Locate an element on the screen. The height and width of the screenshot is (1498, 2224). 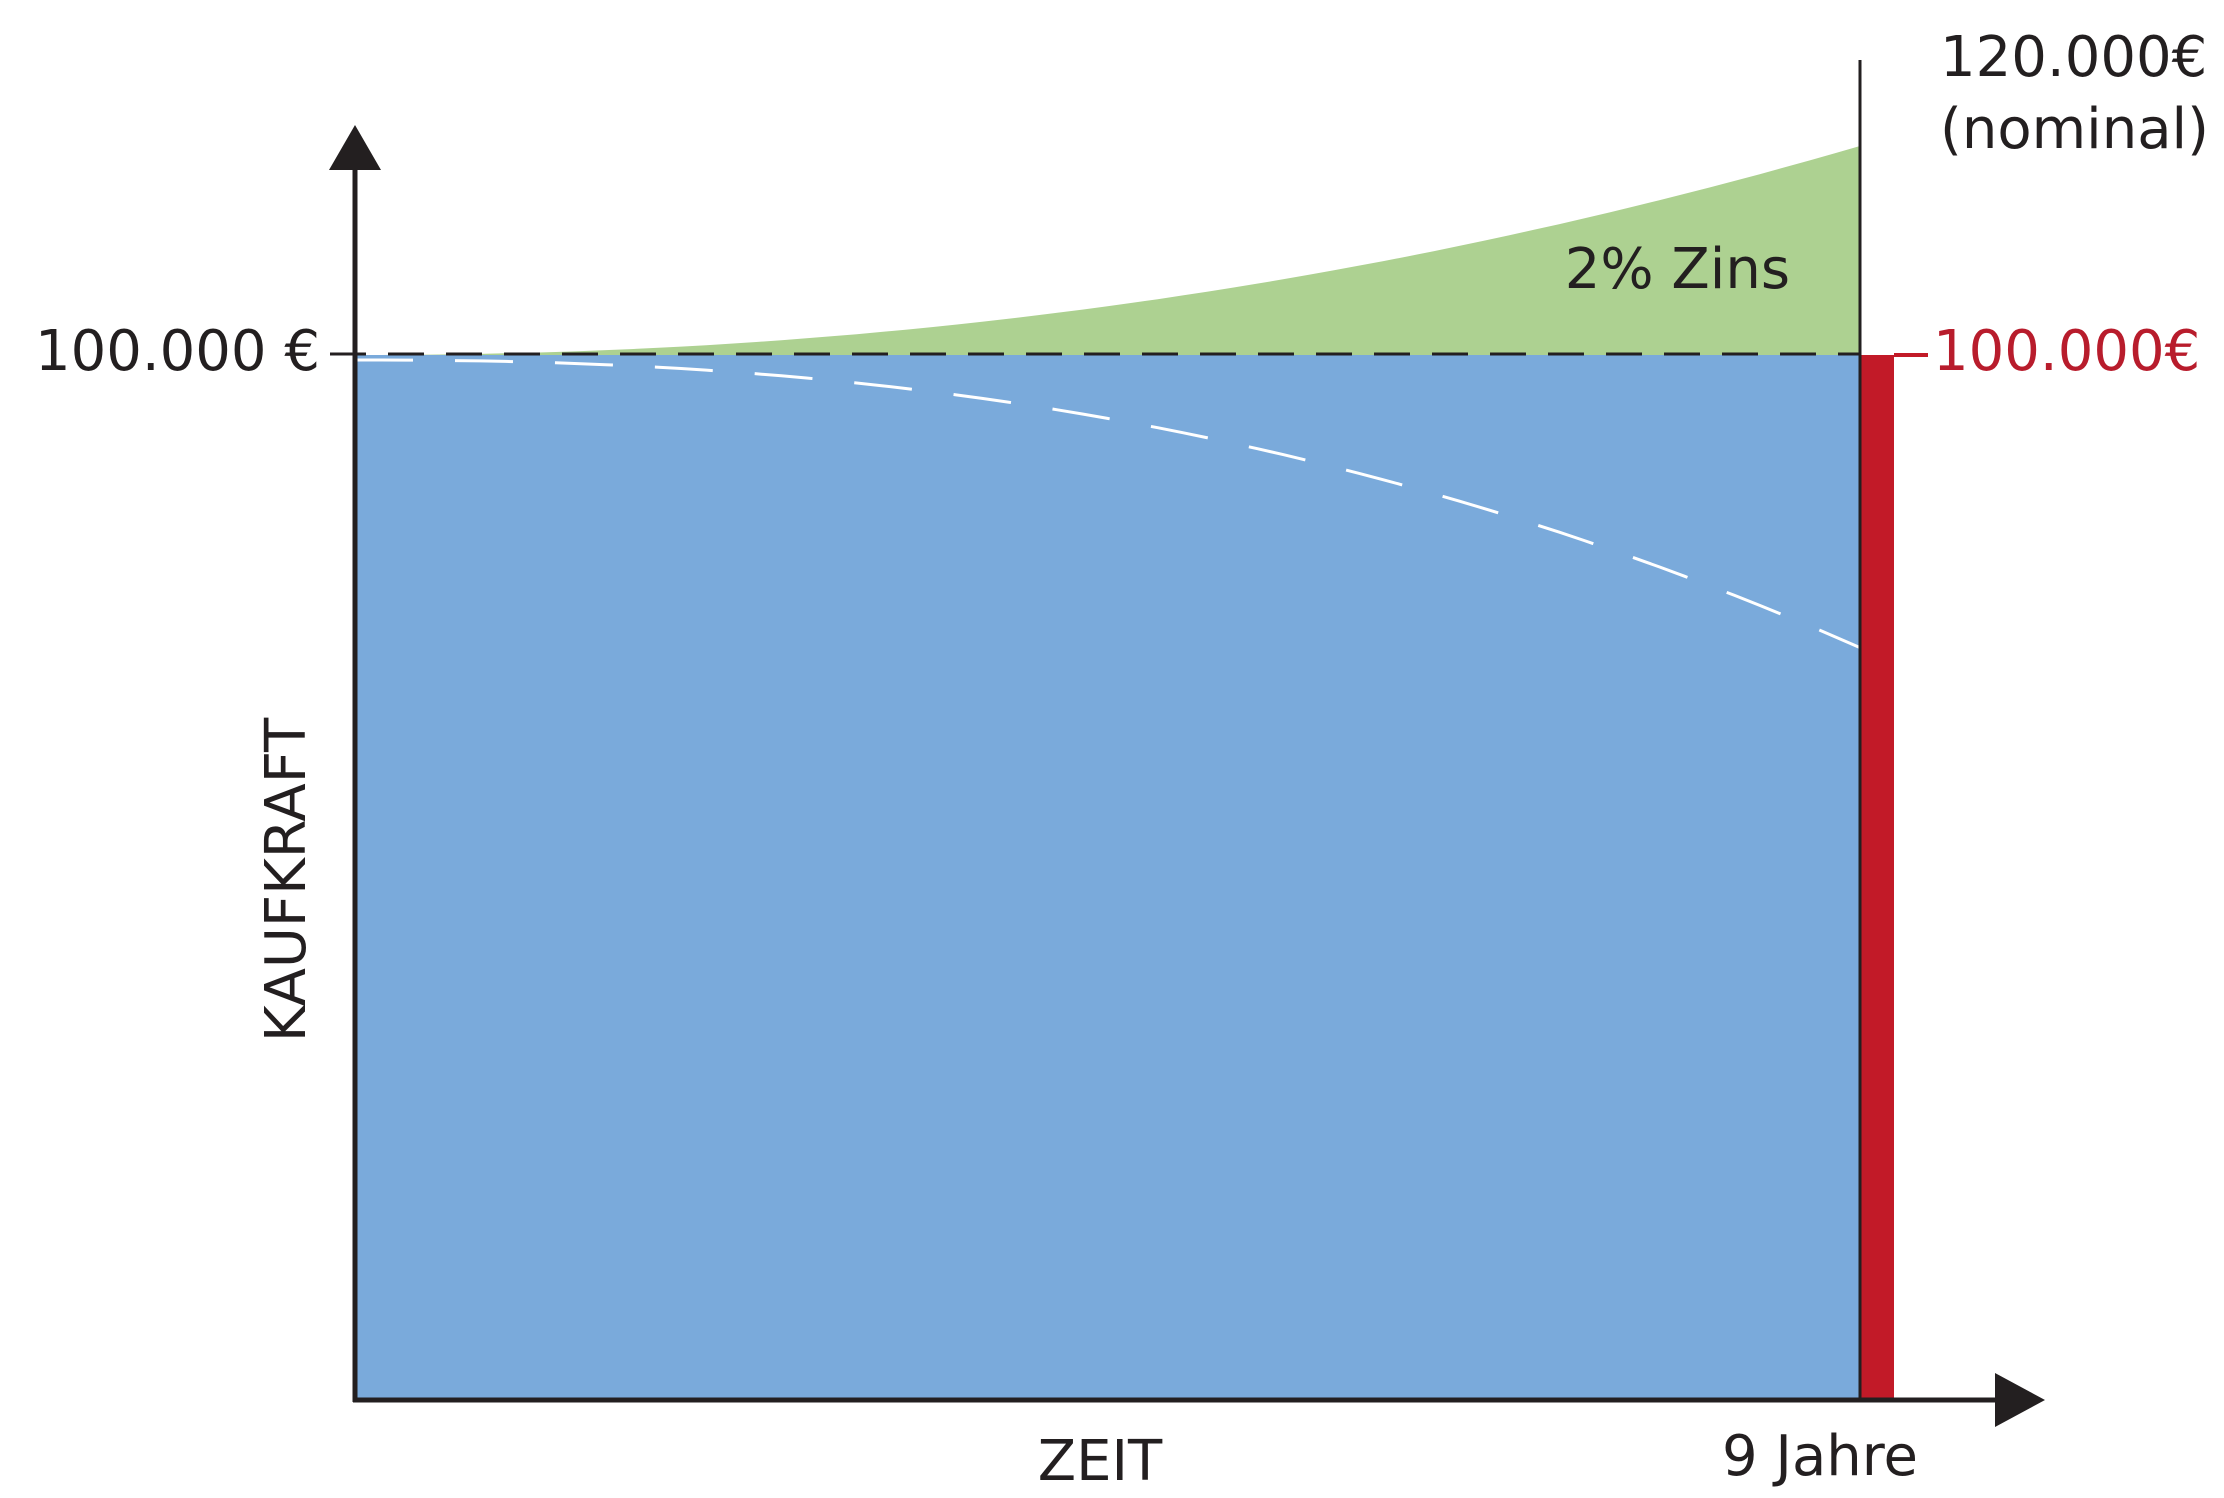
nominal-value-bar is located at coordinates (1877, 877).